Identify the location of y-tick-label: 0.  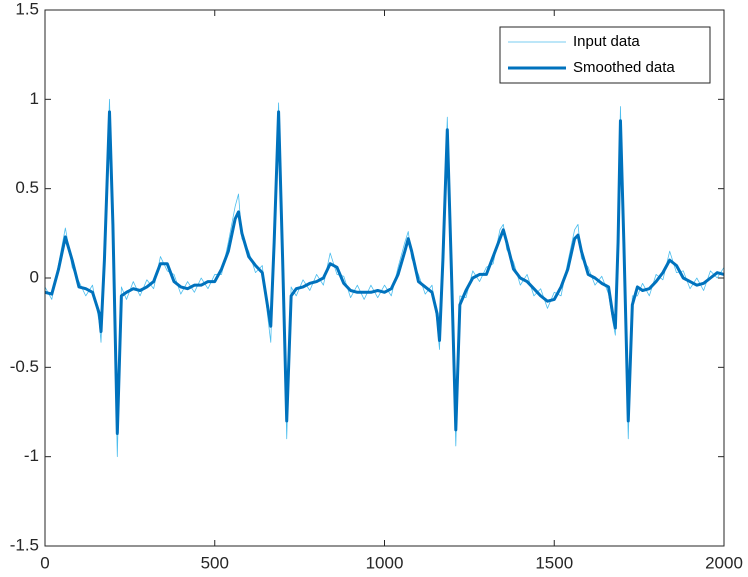
(34, 276).